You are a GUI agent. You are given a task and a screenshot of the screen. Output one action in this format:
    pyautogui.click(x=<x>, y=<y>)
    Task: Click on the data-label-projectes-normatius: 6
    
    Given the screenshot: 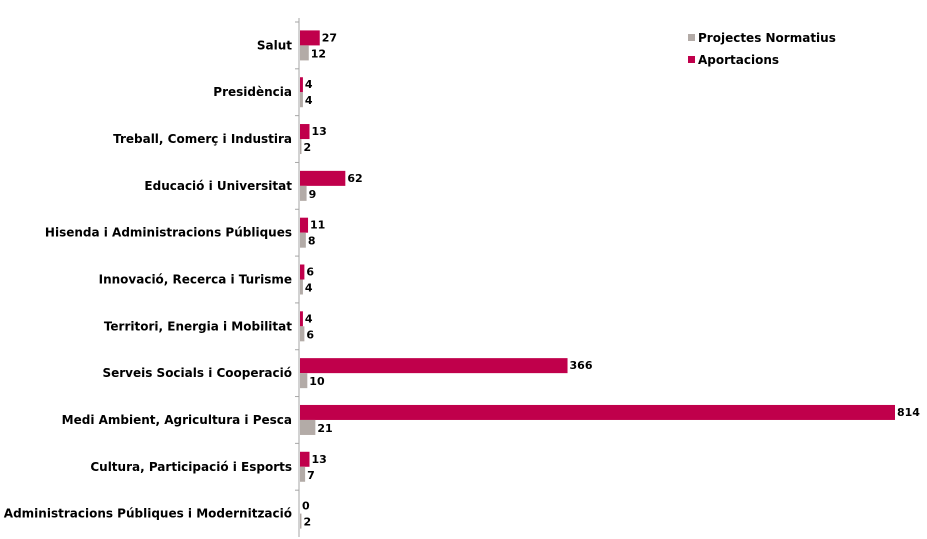 What is the action you would take?
    pyautogui.click(x=310, y=334)
    